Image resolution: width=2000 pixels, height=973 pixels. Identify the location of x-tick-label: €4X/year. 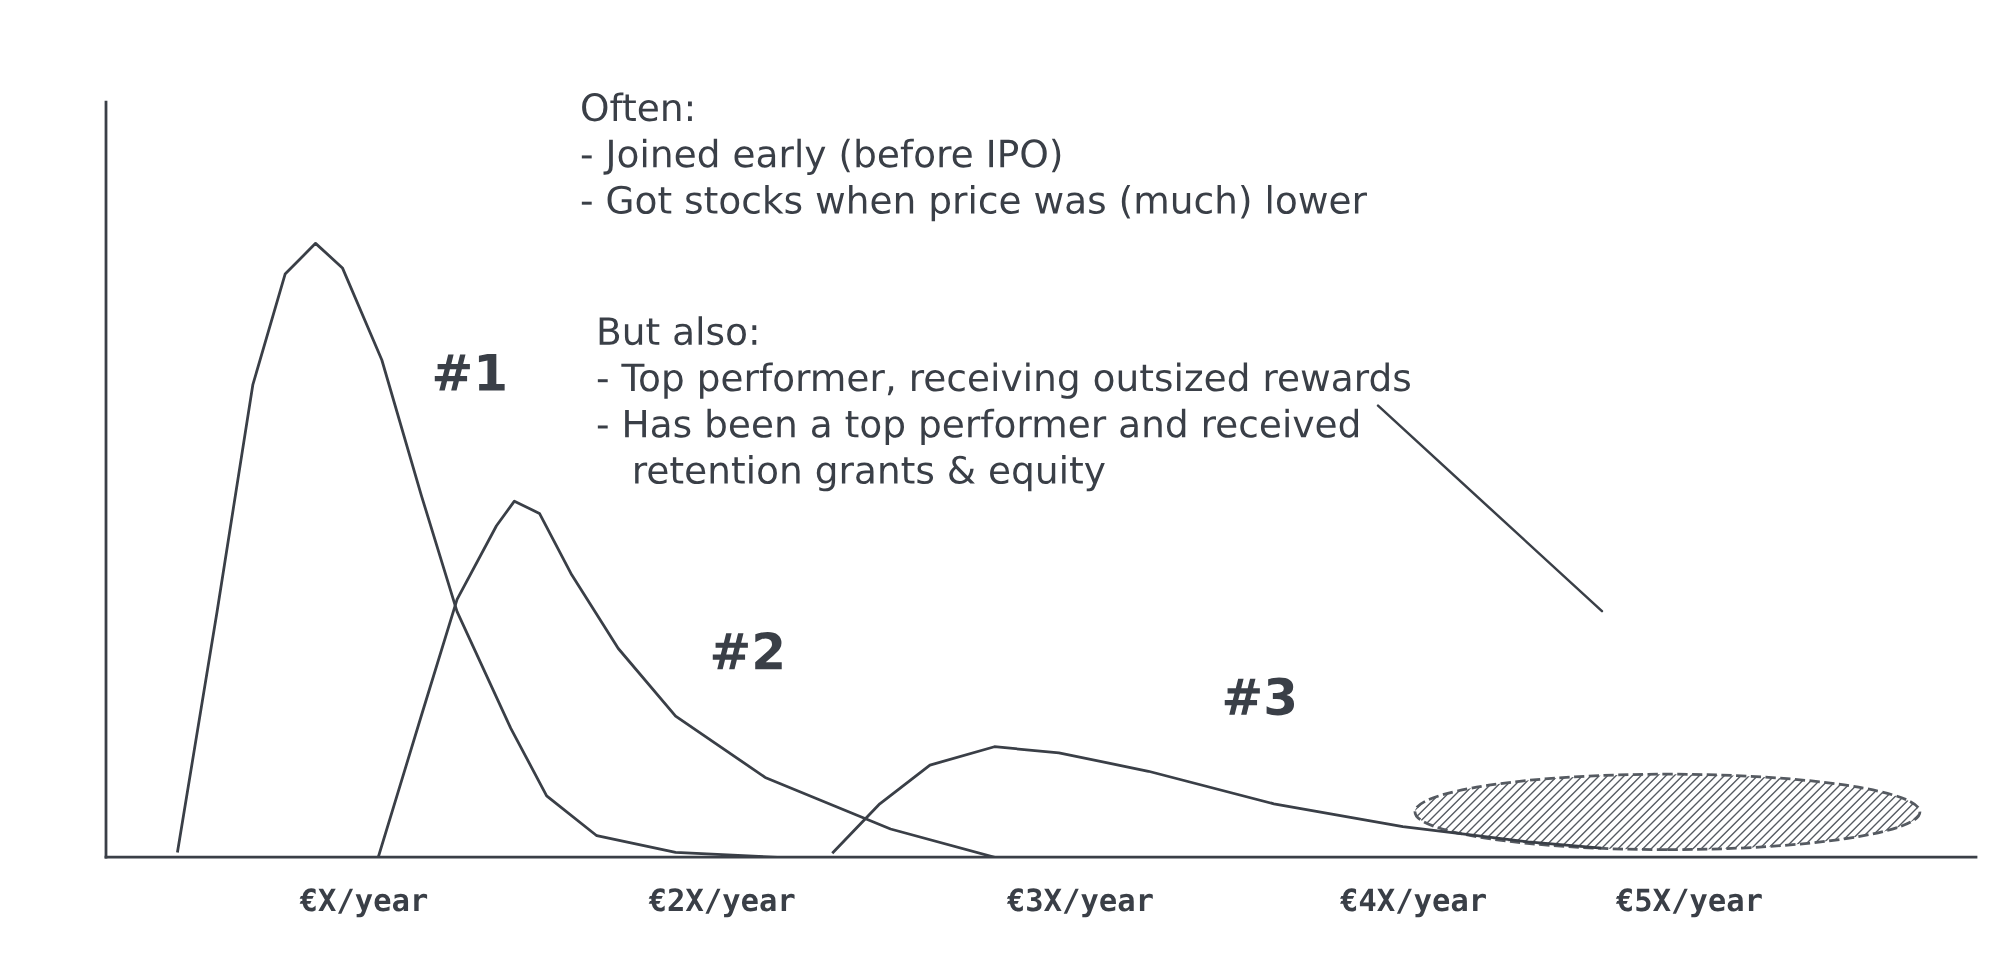
(1413, 903).